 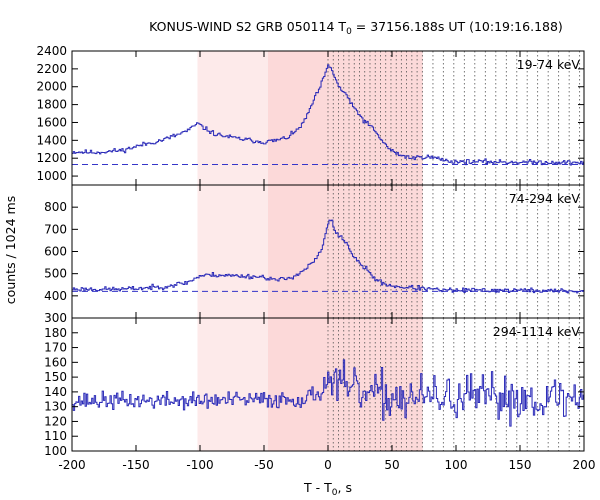 I want to click on y-tick-label: 1800, so click(x=51, y=105).